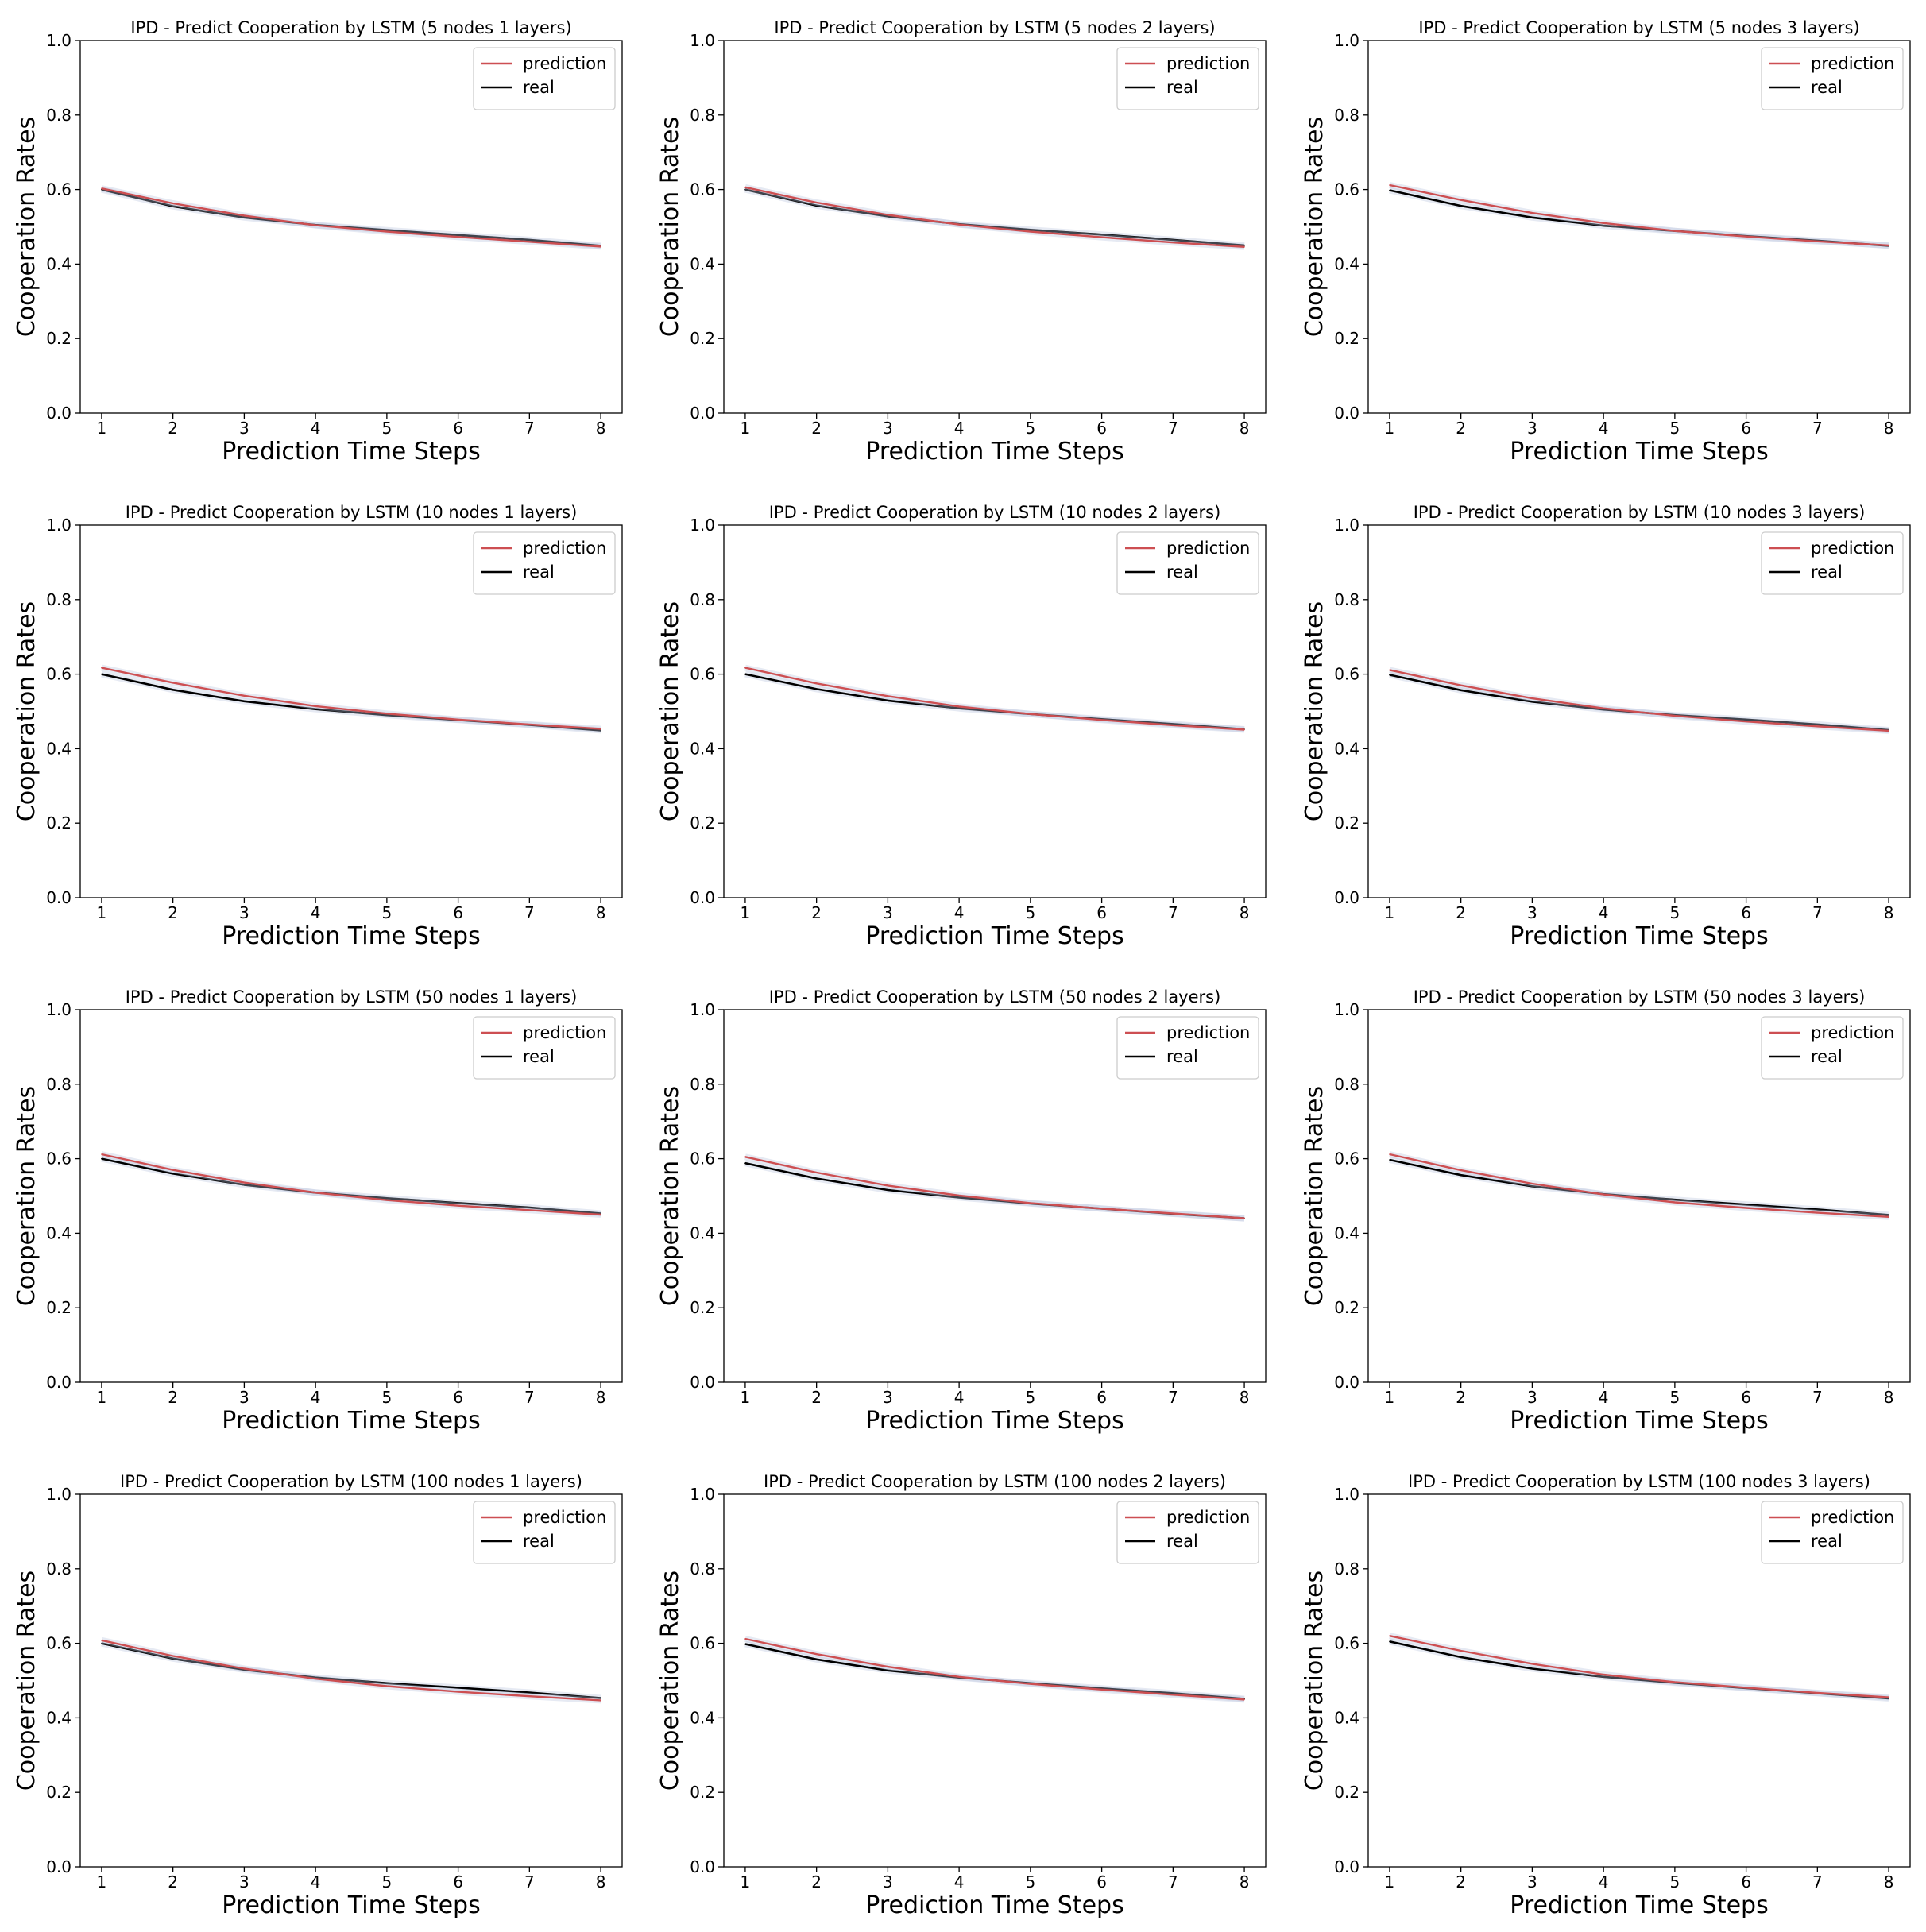  Describe the element at coordinates (702, 1643) in the screenshot. I see `y-tick-label: 0.6` at that location.